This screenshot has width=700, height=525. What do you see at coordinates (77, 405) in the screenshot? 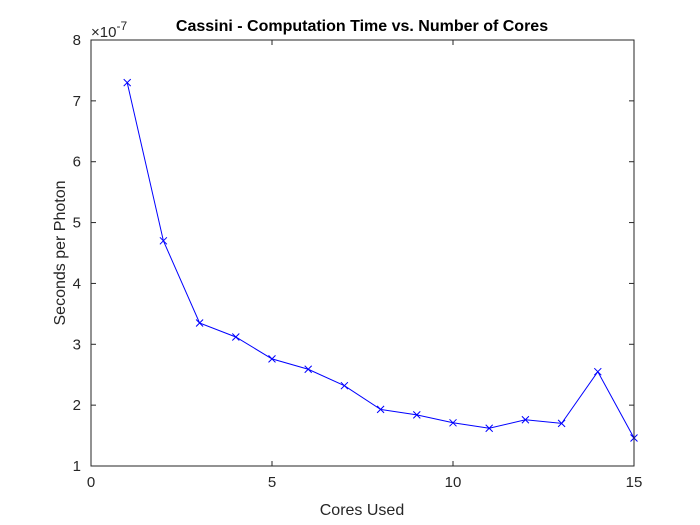
I see `y-tick-label: 2` at bounding box center [77, 405].